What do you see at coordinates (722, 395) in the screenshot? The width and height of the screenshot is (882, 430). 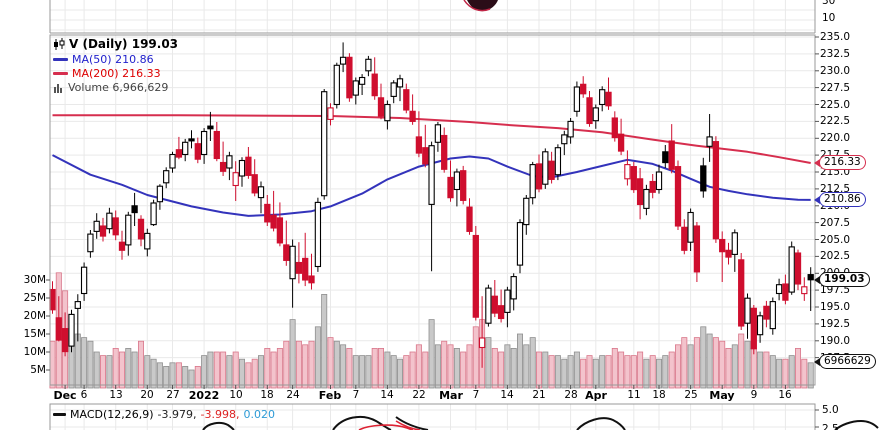 I see `date-axis-label: May` at bounding box center [722, 395].